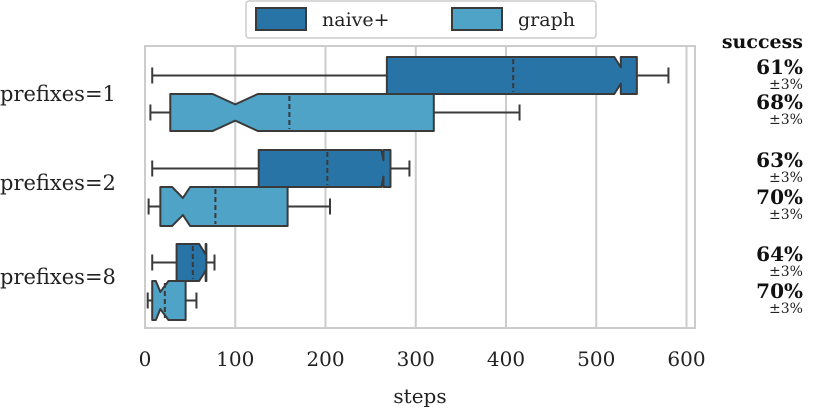 This screenshot has height=411, width=822. I want to click on success-value: 61%, so click(779, 67).